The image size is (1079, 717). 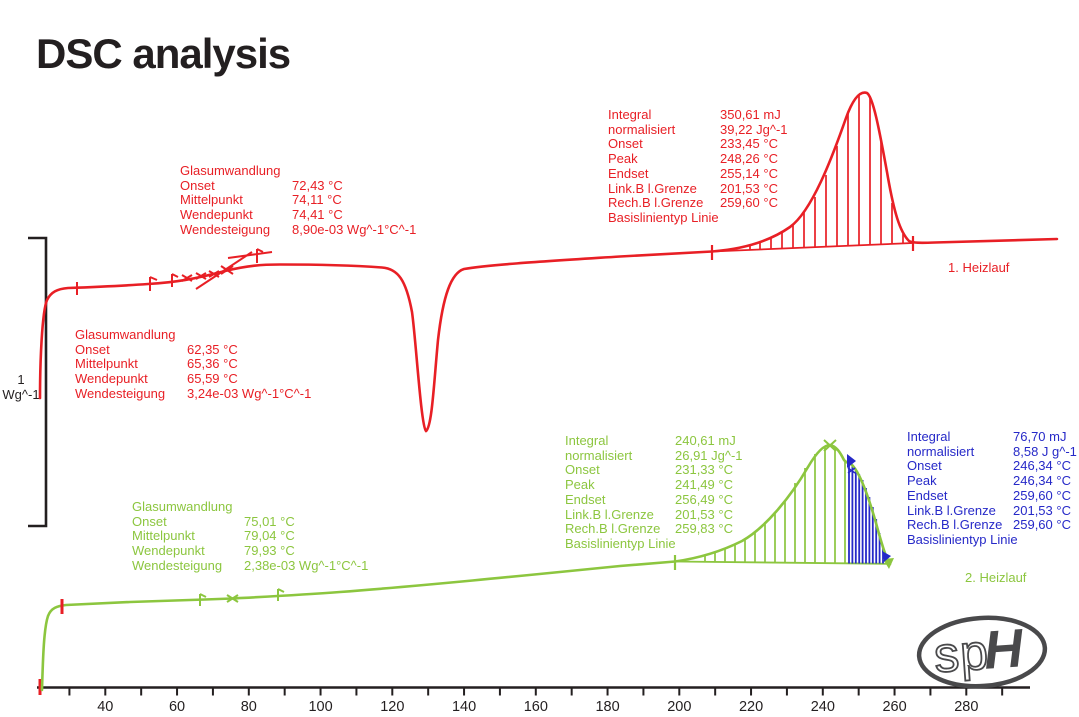 What do you see at coordinates (888, 563) in the screenshot?
I see `green-end-arrow` at bounding box center [888, 563].